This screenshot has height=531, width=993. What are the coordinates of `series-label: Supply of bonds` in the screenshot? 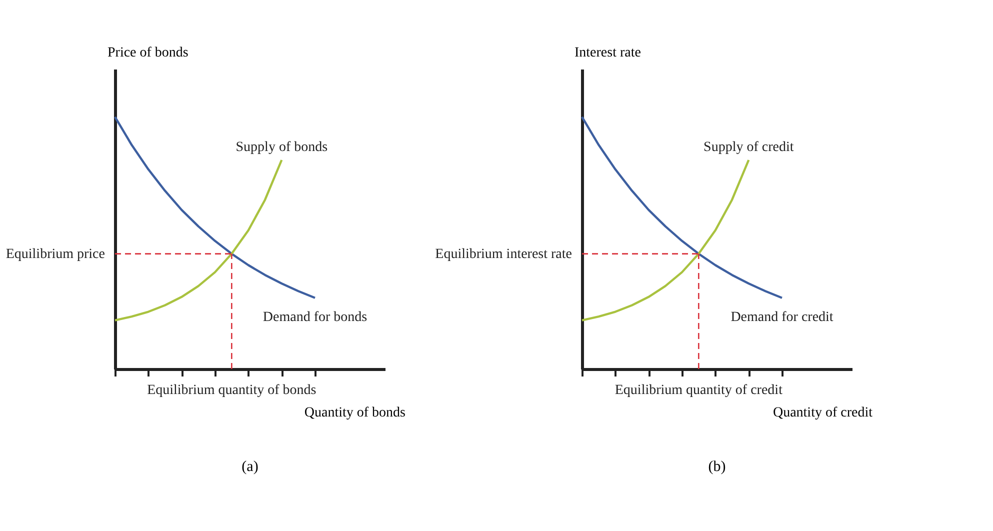 It's located at (282, 148).